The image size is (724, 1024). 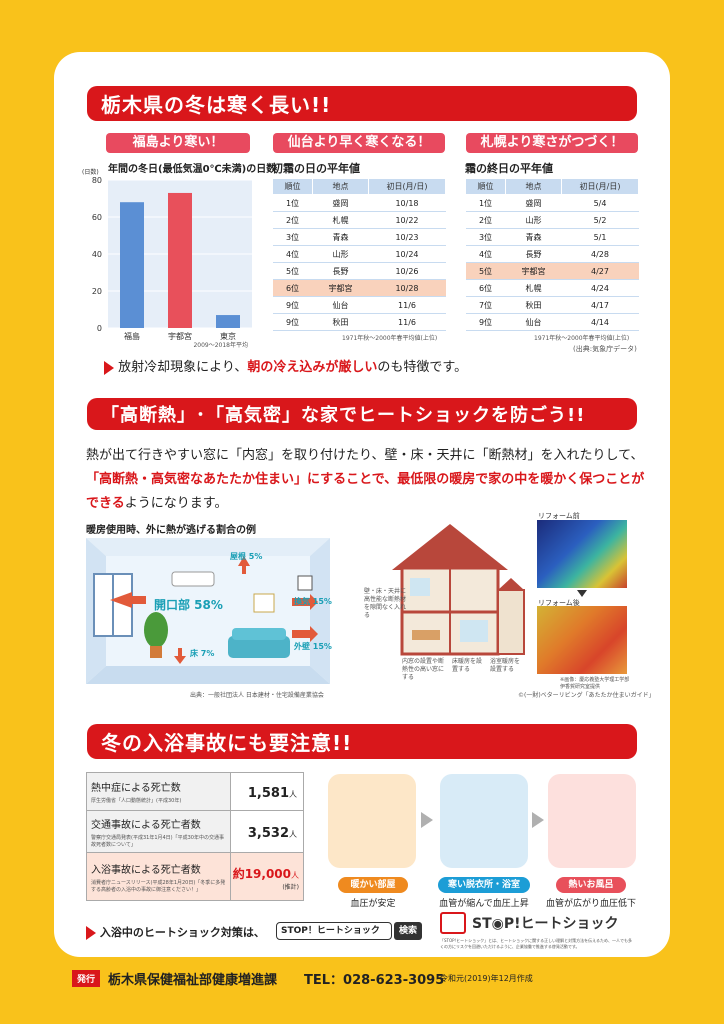 I want to click on y-axis-label: (日数), so click(x=90, y=172).